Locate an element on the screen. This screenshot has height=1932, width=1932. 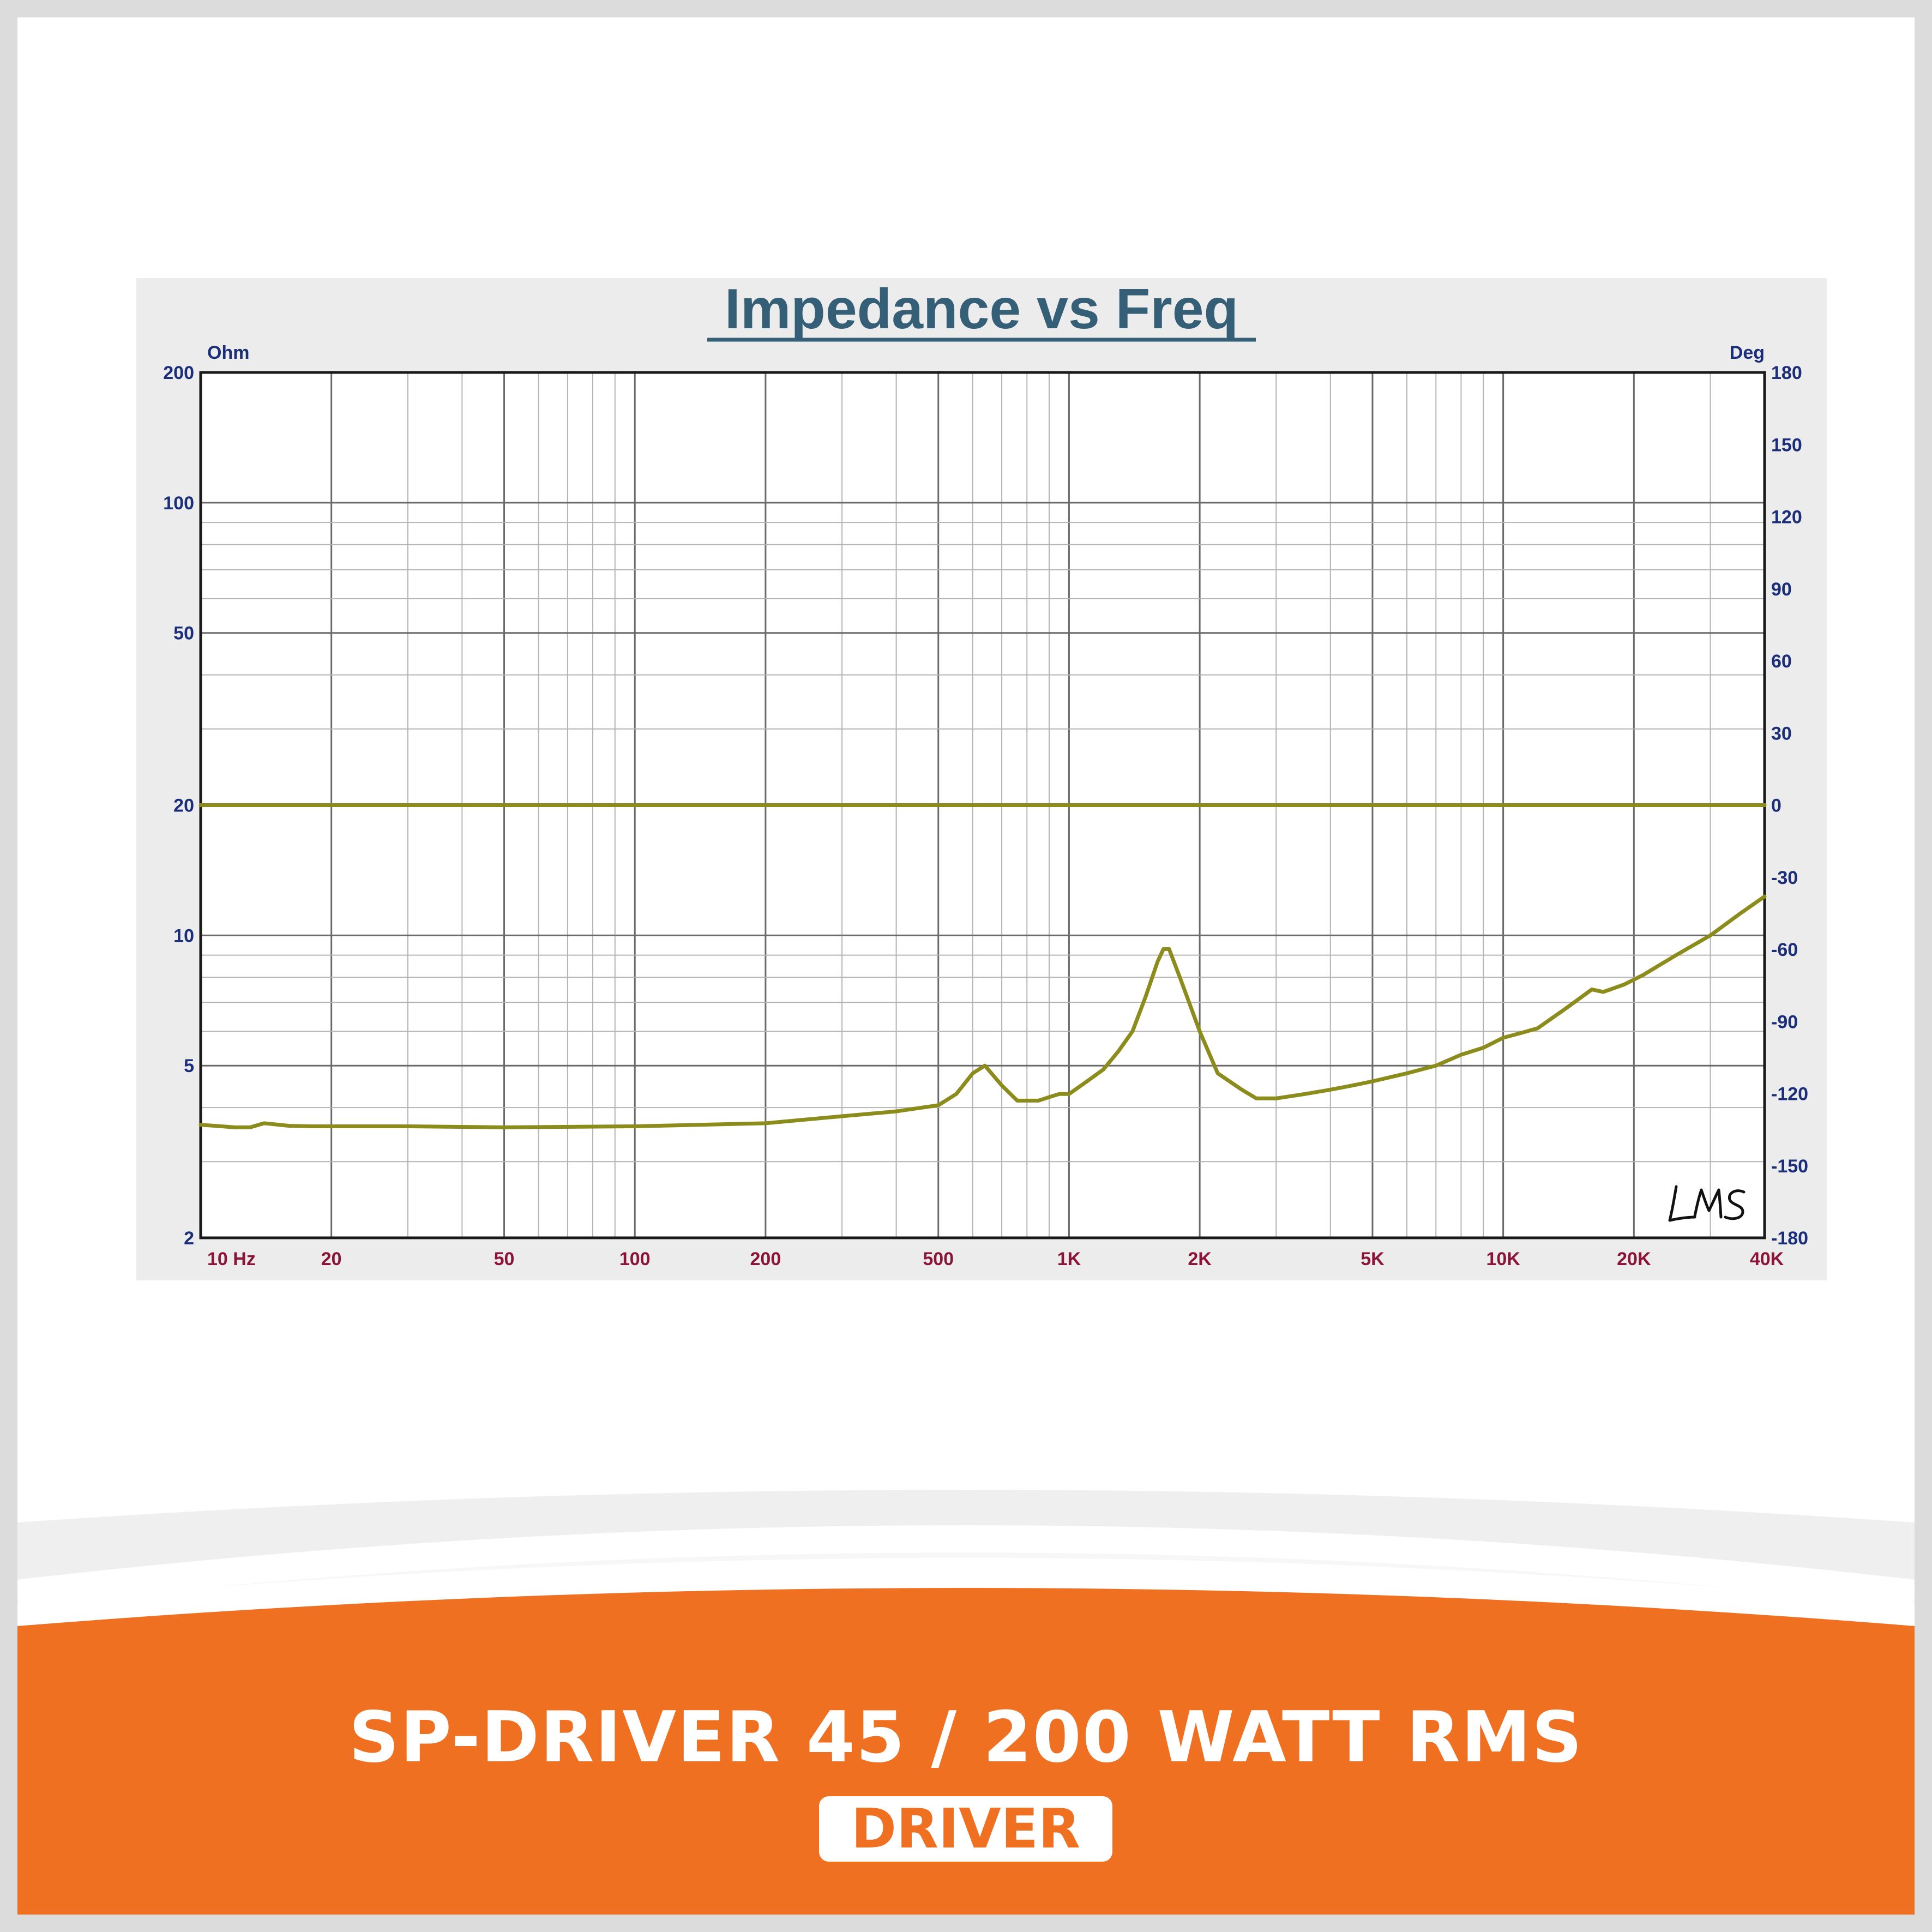
left-axis-unit: Ohm is located at coordinates (228, 352).